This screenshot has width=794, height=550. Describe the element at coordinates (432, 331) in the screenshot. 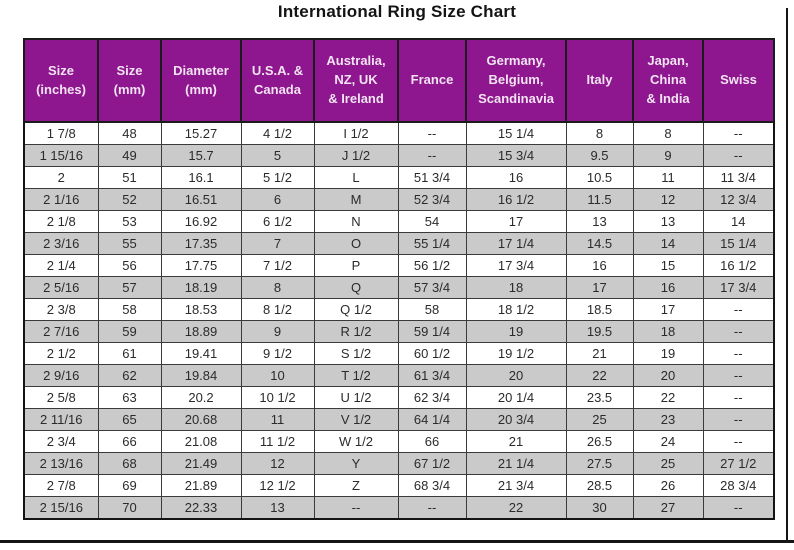

I see `table-cell: 59 1/4` at that location.